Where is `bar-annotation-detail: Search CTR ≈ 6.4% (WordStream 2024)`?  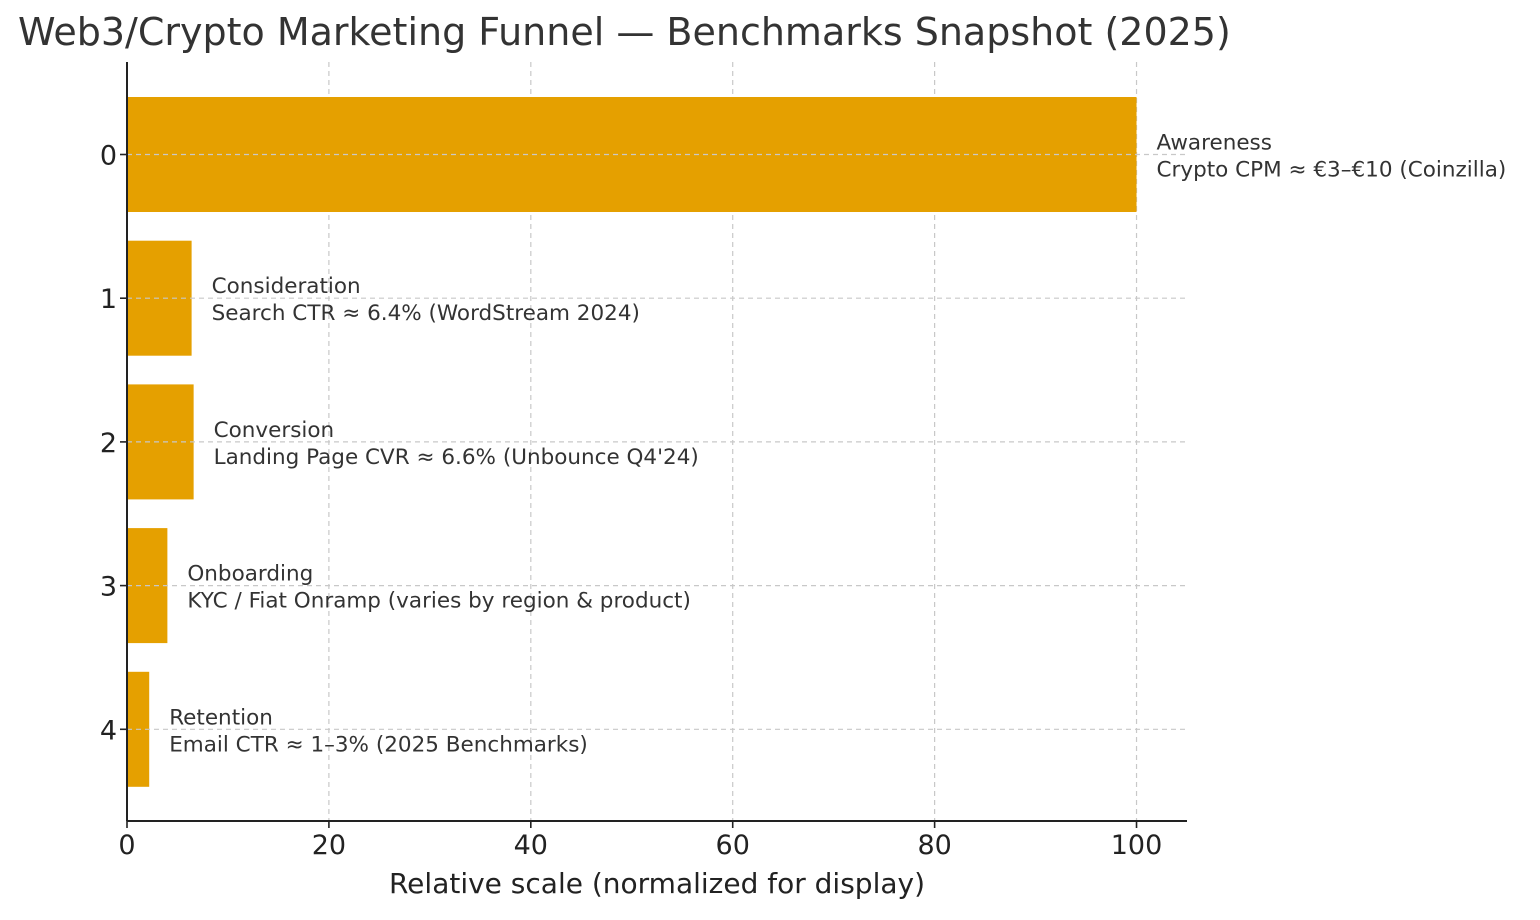 bar-annotation-detail: Search CTR ≈ 6.4% (WordStream 2024) is located at coordinates (426, 313).